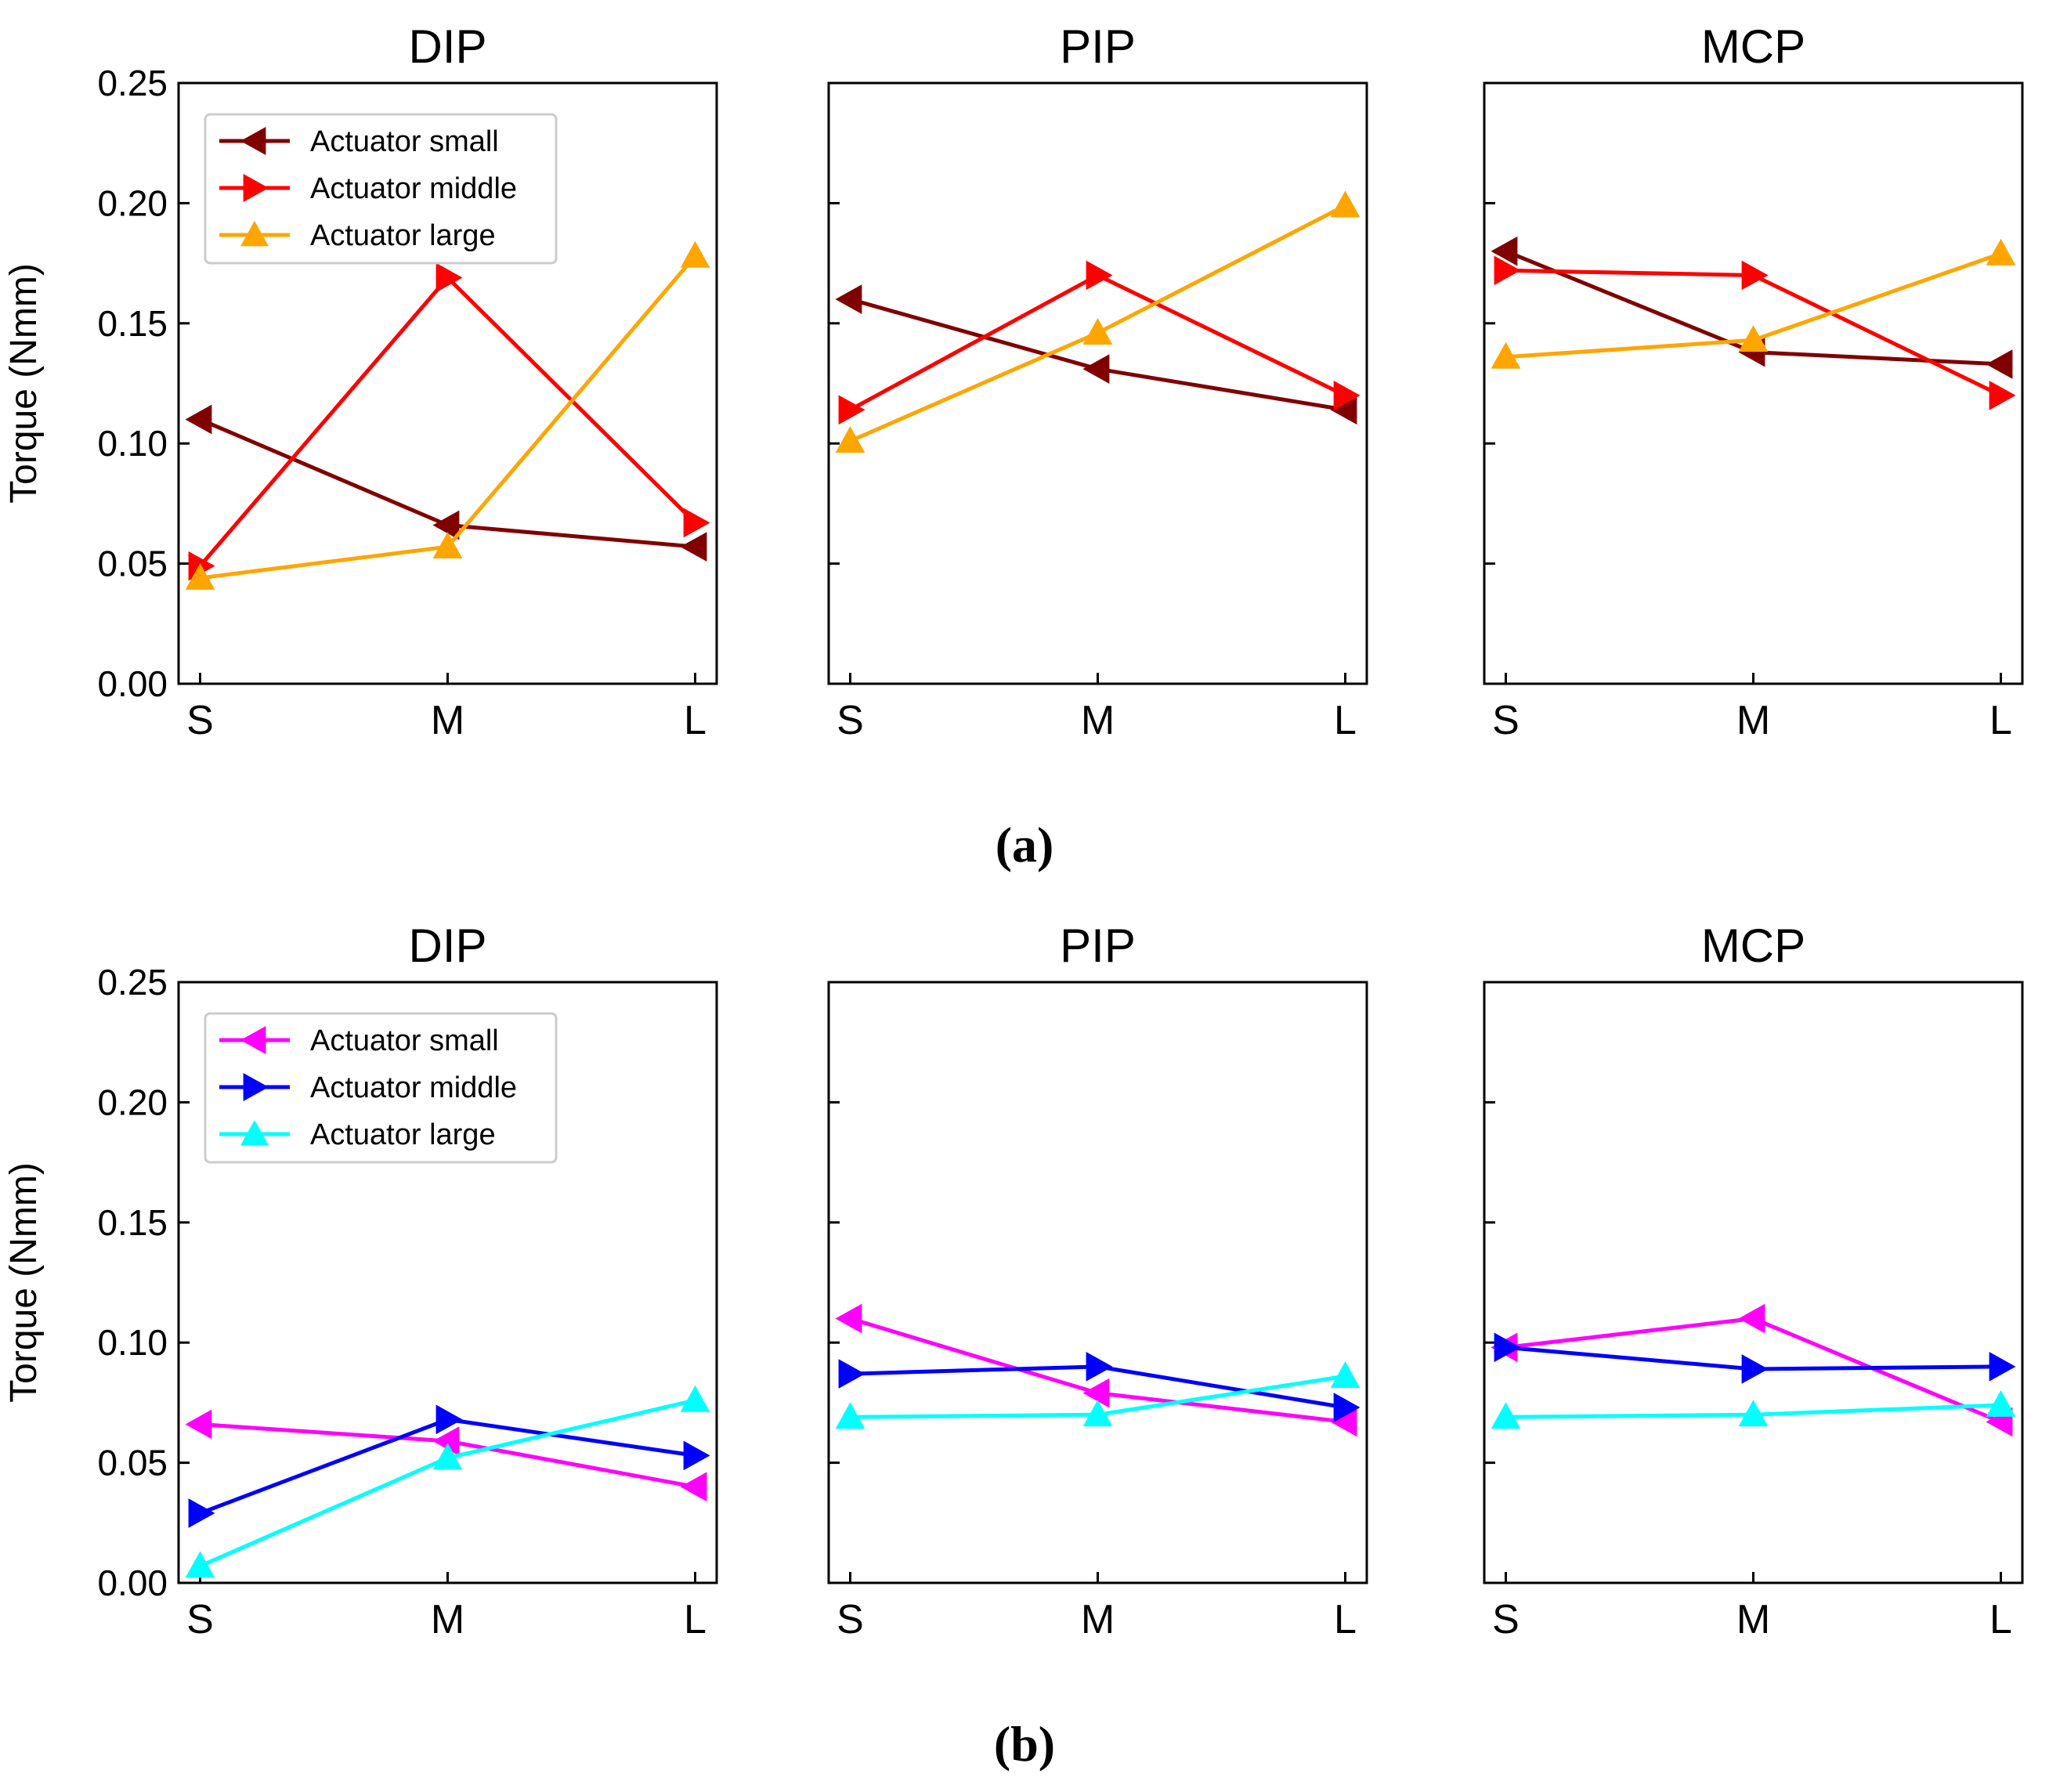  I want to click on caption-b: (b), so click(1024, 1744).